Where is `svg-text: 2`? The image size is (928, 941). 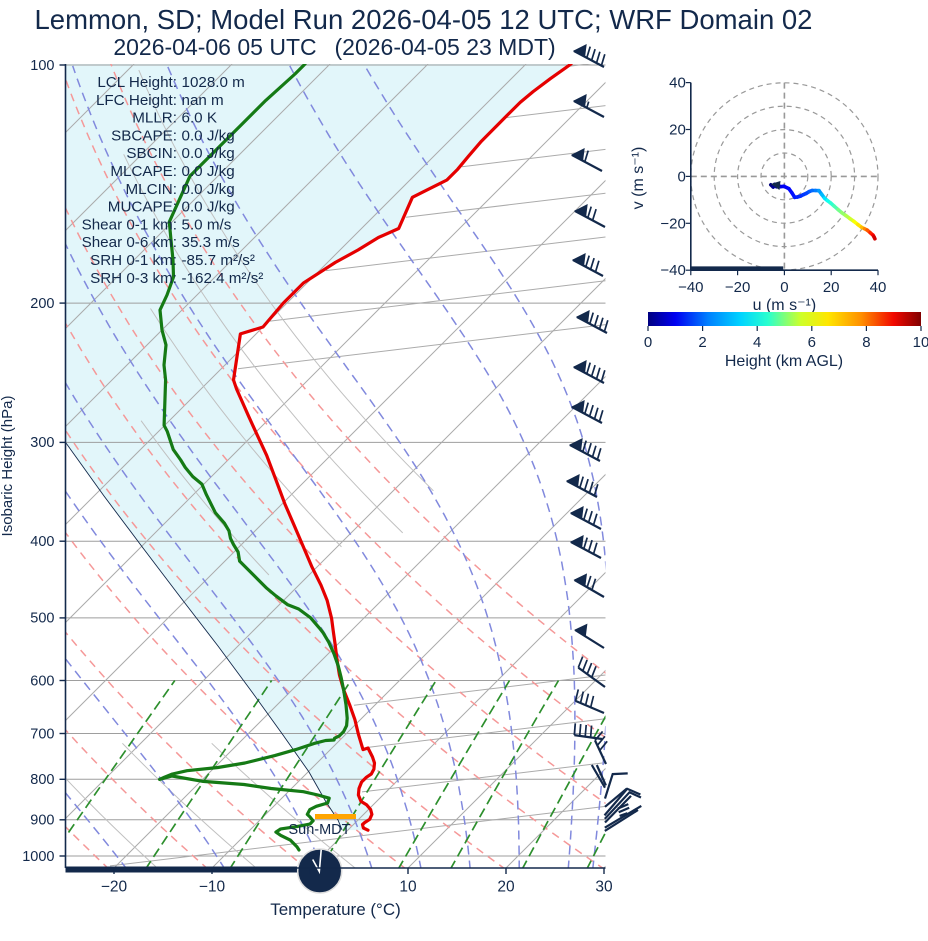
svg-text: 2 is located at coordinates (702, 342).